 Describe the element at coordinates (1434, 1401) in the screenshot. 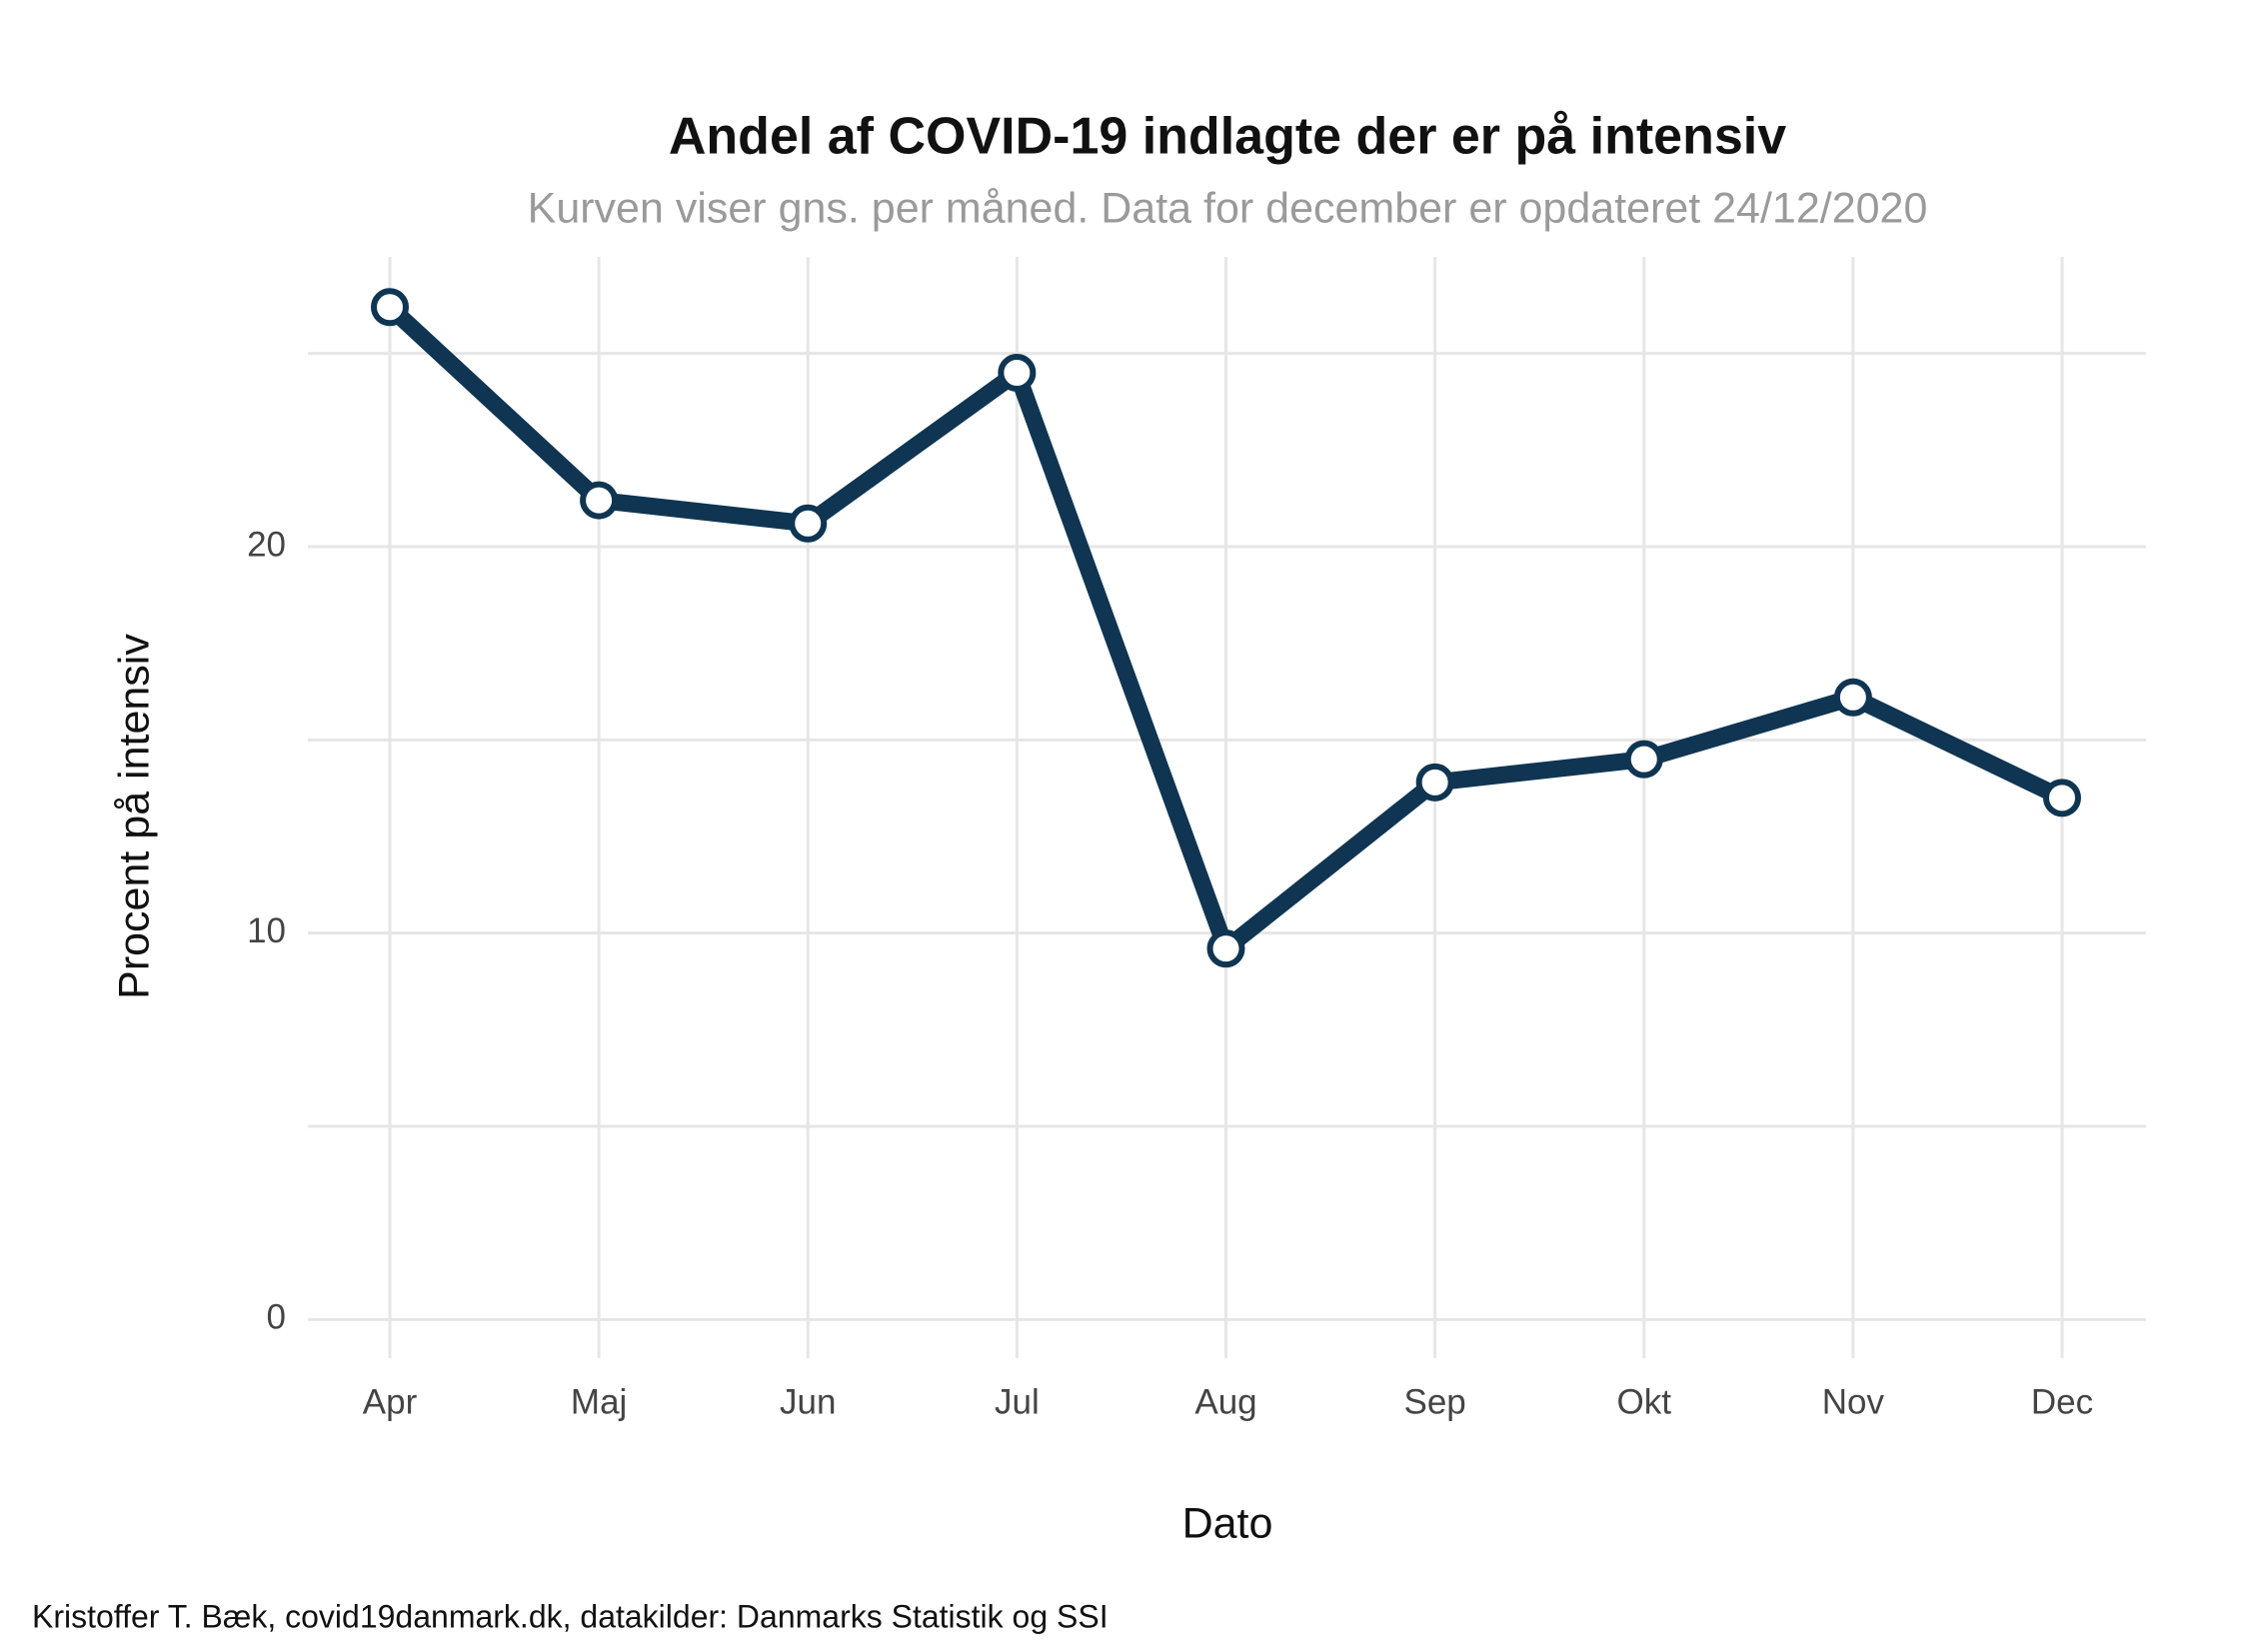

I see `x-tick-label: Sep` at that location.